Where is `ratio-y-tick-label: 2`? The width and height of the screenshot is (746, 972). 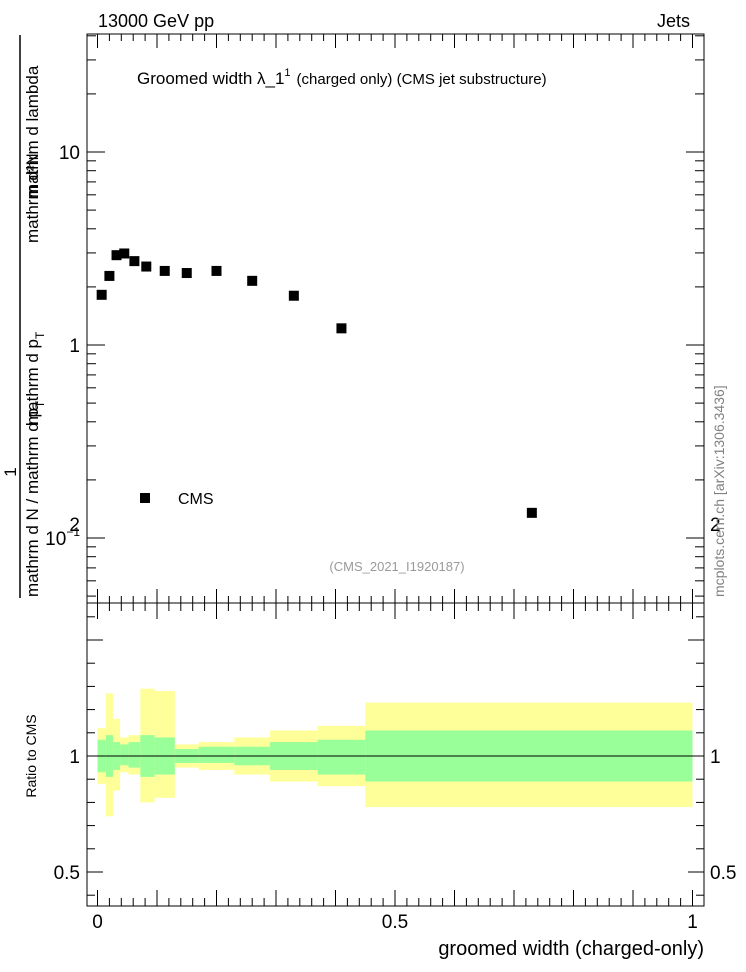 ratio-y-tick-label: 2 is located at coordinates (74, 525).